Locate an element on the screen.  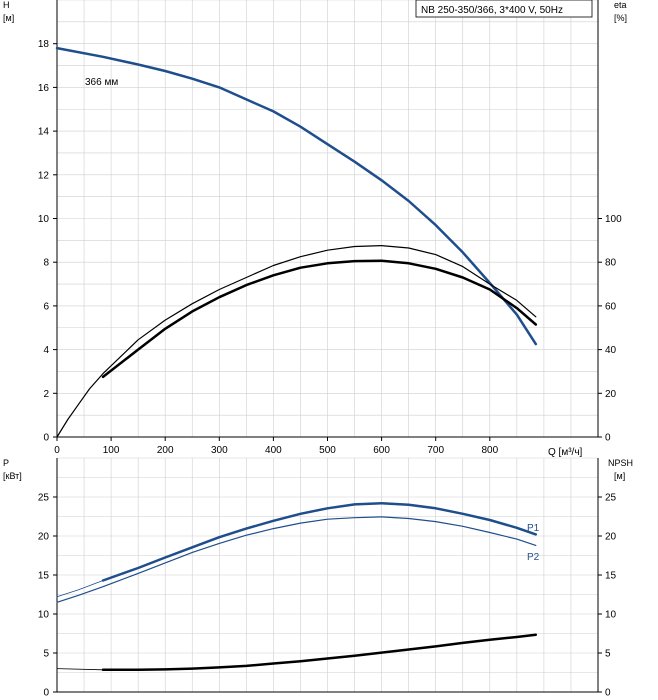
right-tick-label: 60 is located at coordinates (611, 306).